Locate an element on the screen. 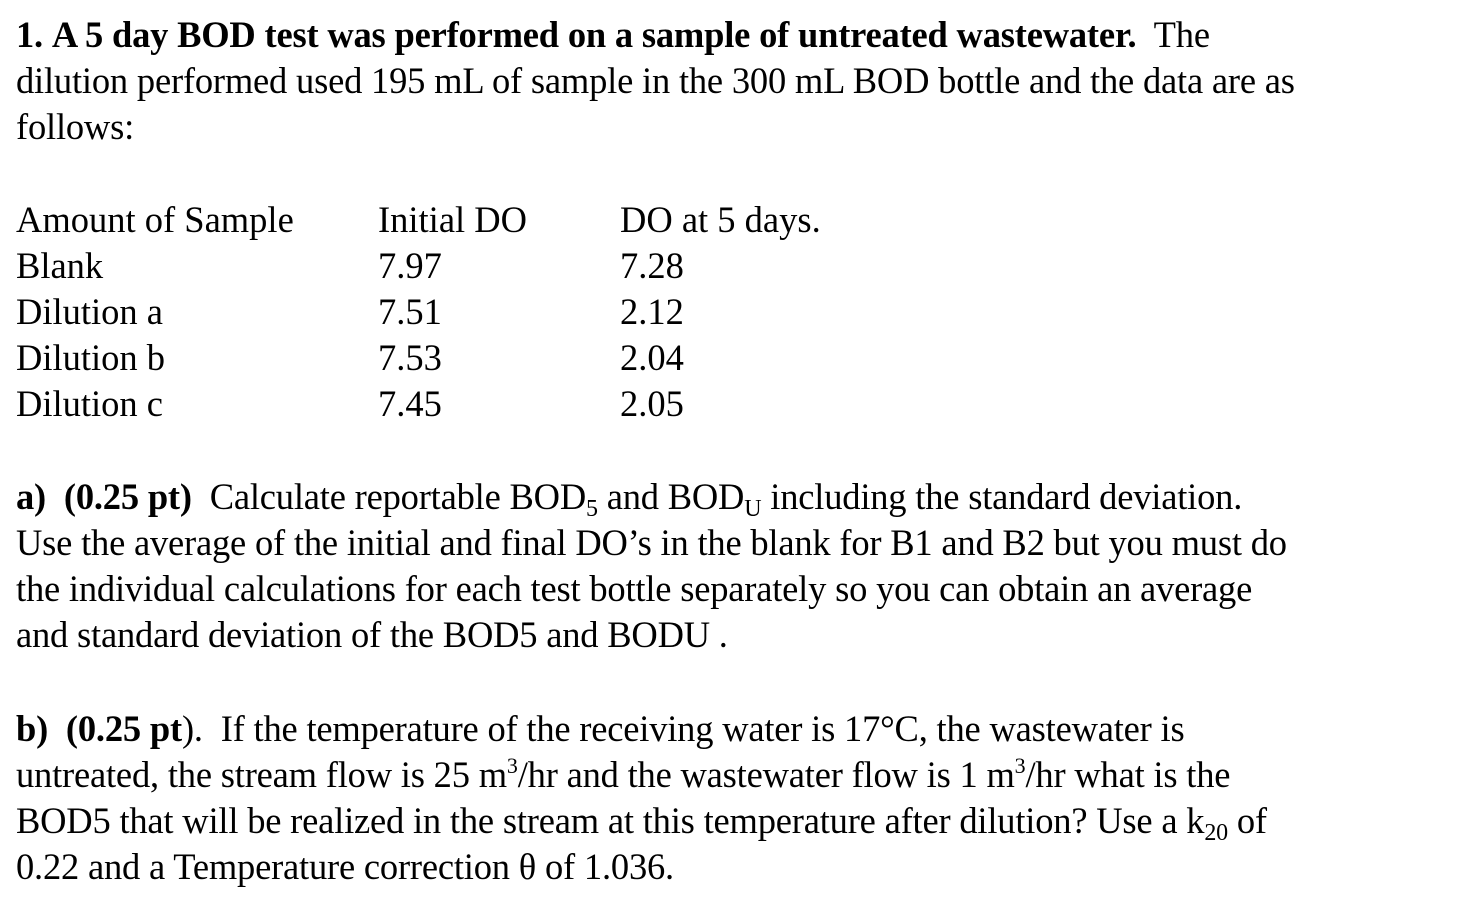 Image resolution: width=1460 pixels, height=904 pixels. intro-line-3: follows: is located at coordinates (75, 126).